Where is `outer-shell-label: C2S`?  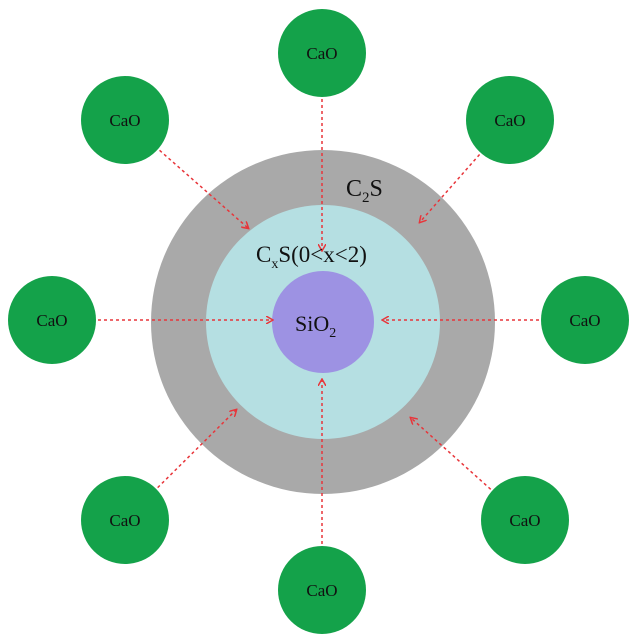 outer-shell-label: C2S is located at coordinates (364, 191).